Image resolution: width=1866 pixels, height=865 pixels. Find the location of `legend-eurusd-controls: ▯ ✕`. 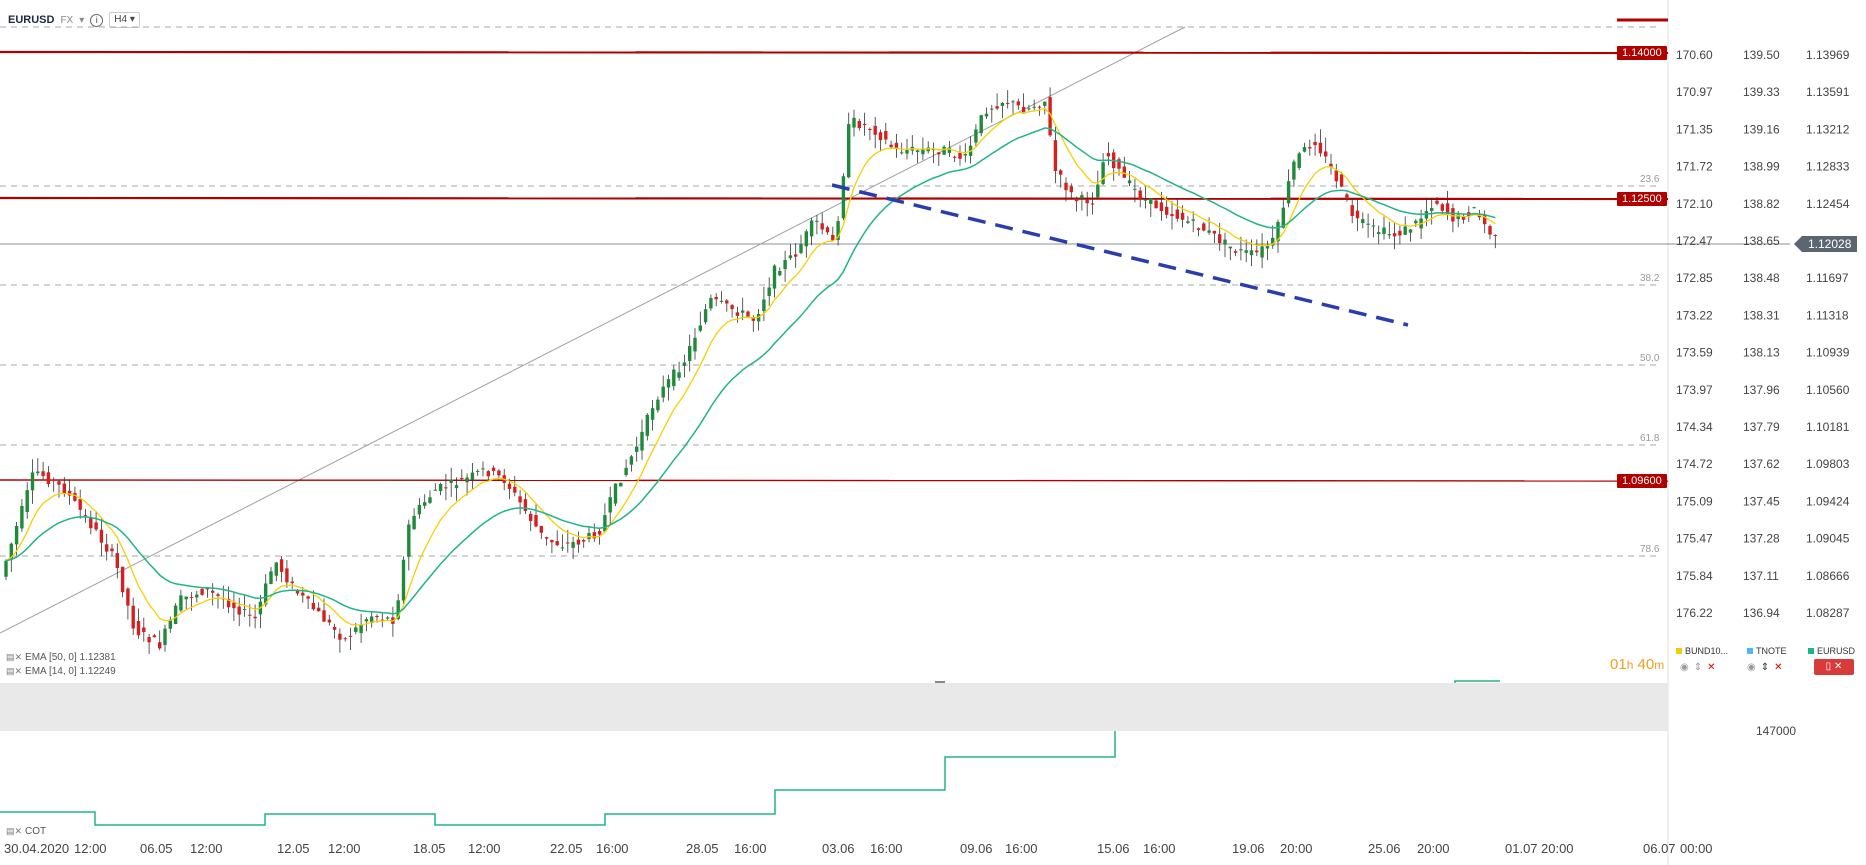

legend-eurusd-controls: ▯ ✕ is located at coordinates (1834, 667).